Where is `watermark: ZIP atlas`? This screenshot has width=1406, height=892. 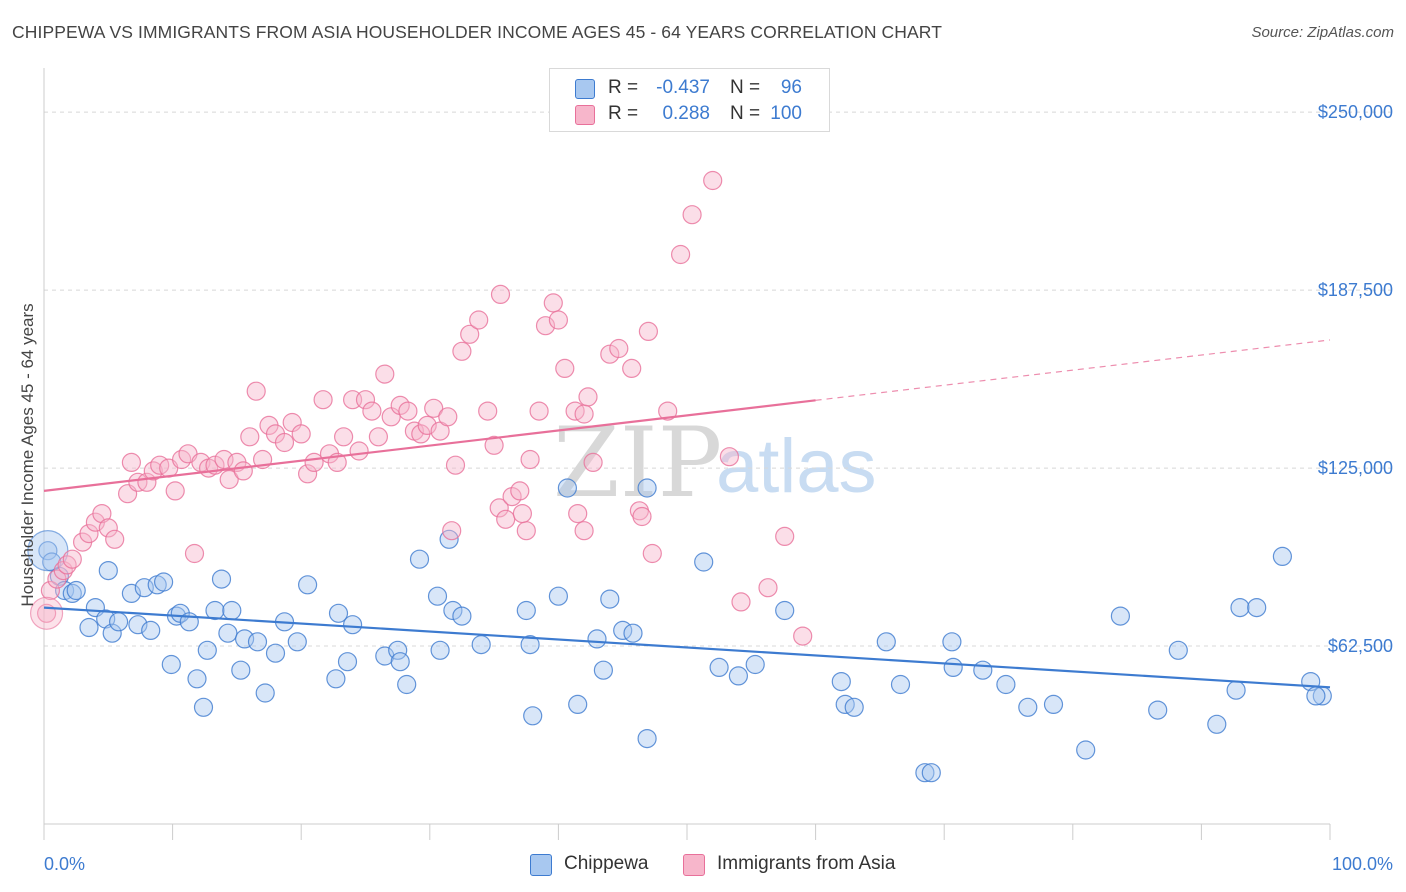 watermark: ZIP atlas is located at coordinates (715, 463).